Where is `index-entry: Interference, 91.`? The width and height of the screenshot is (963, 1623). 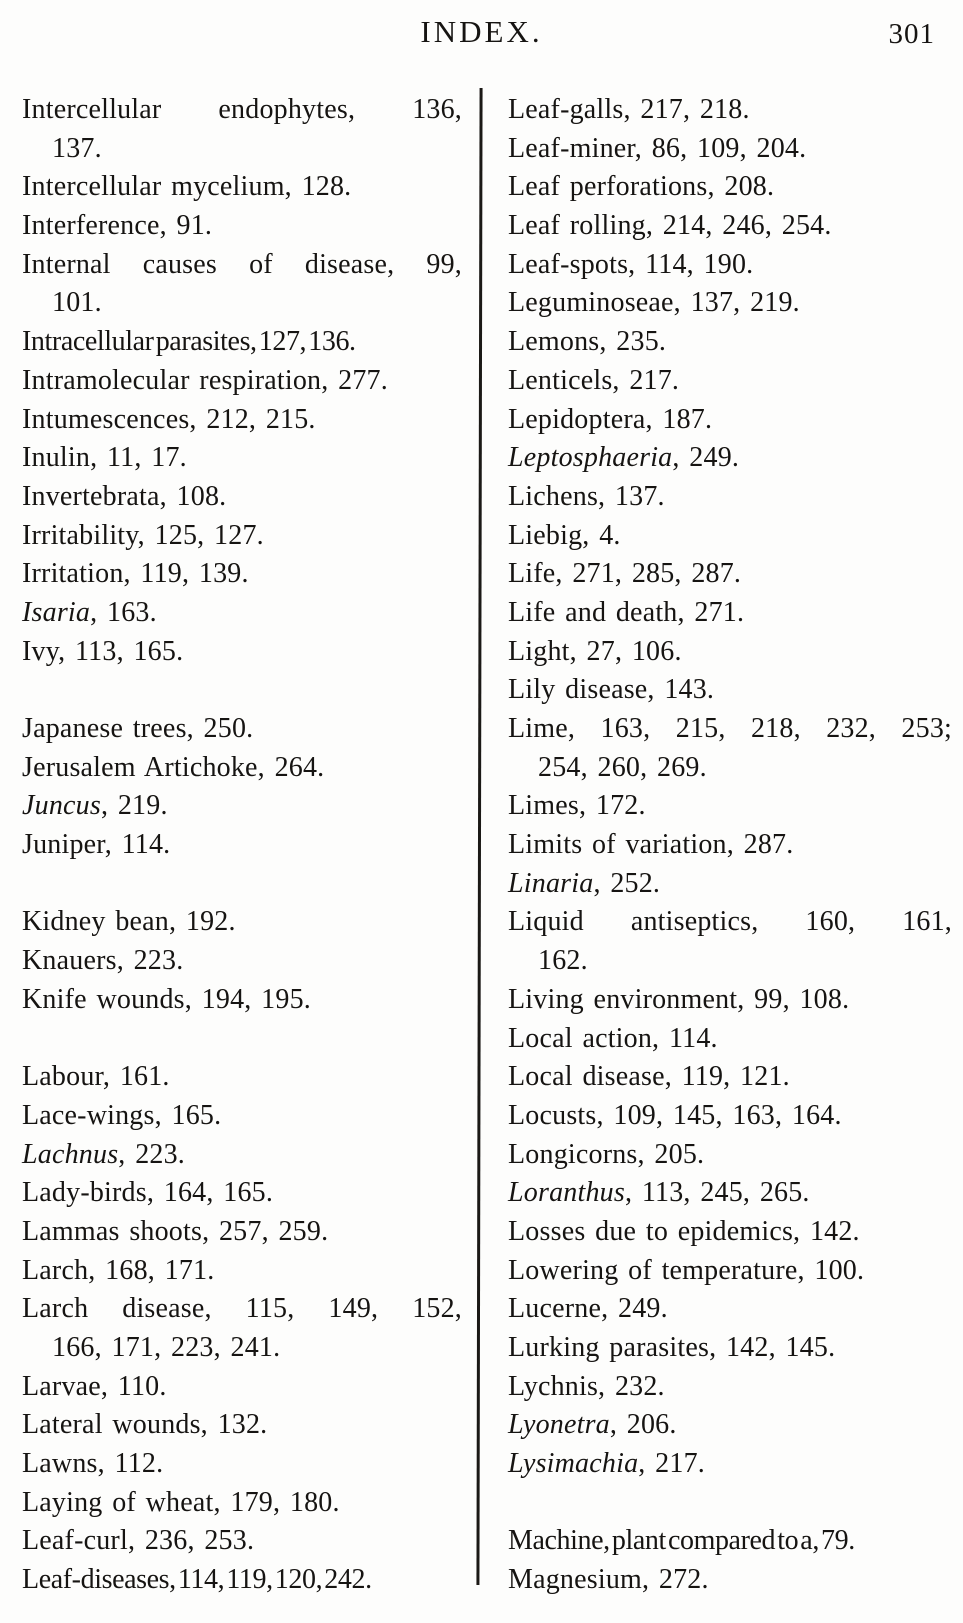 index-entry: Interference, 91. is located at coordinates (117, 226).